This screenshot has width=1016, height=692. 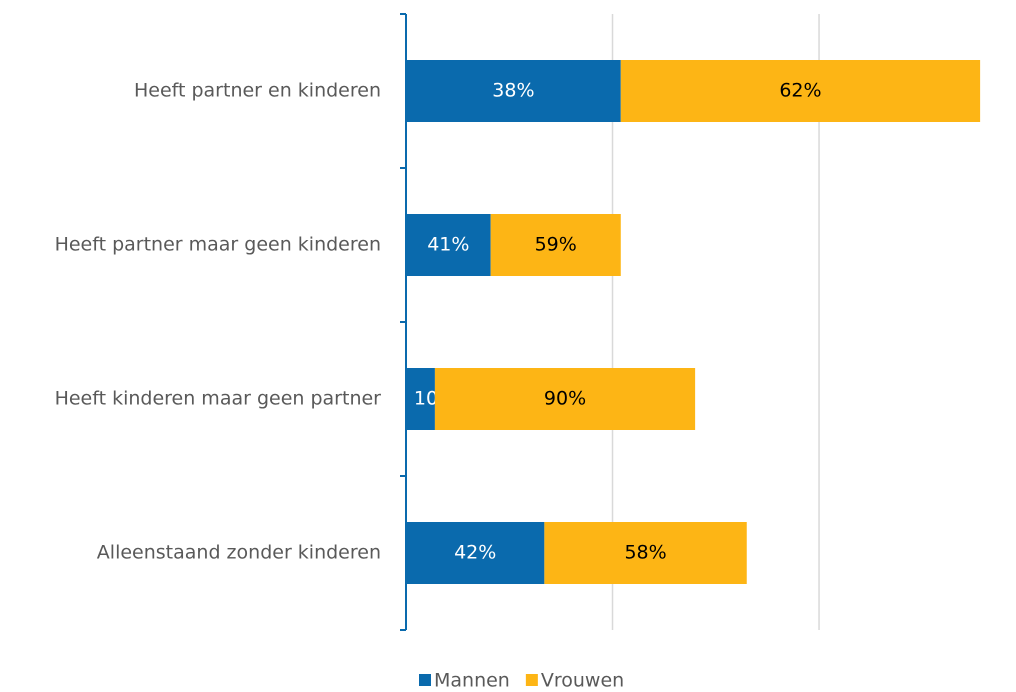 I want to click on data-label: 41%, so click(x=448, y=245).